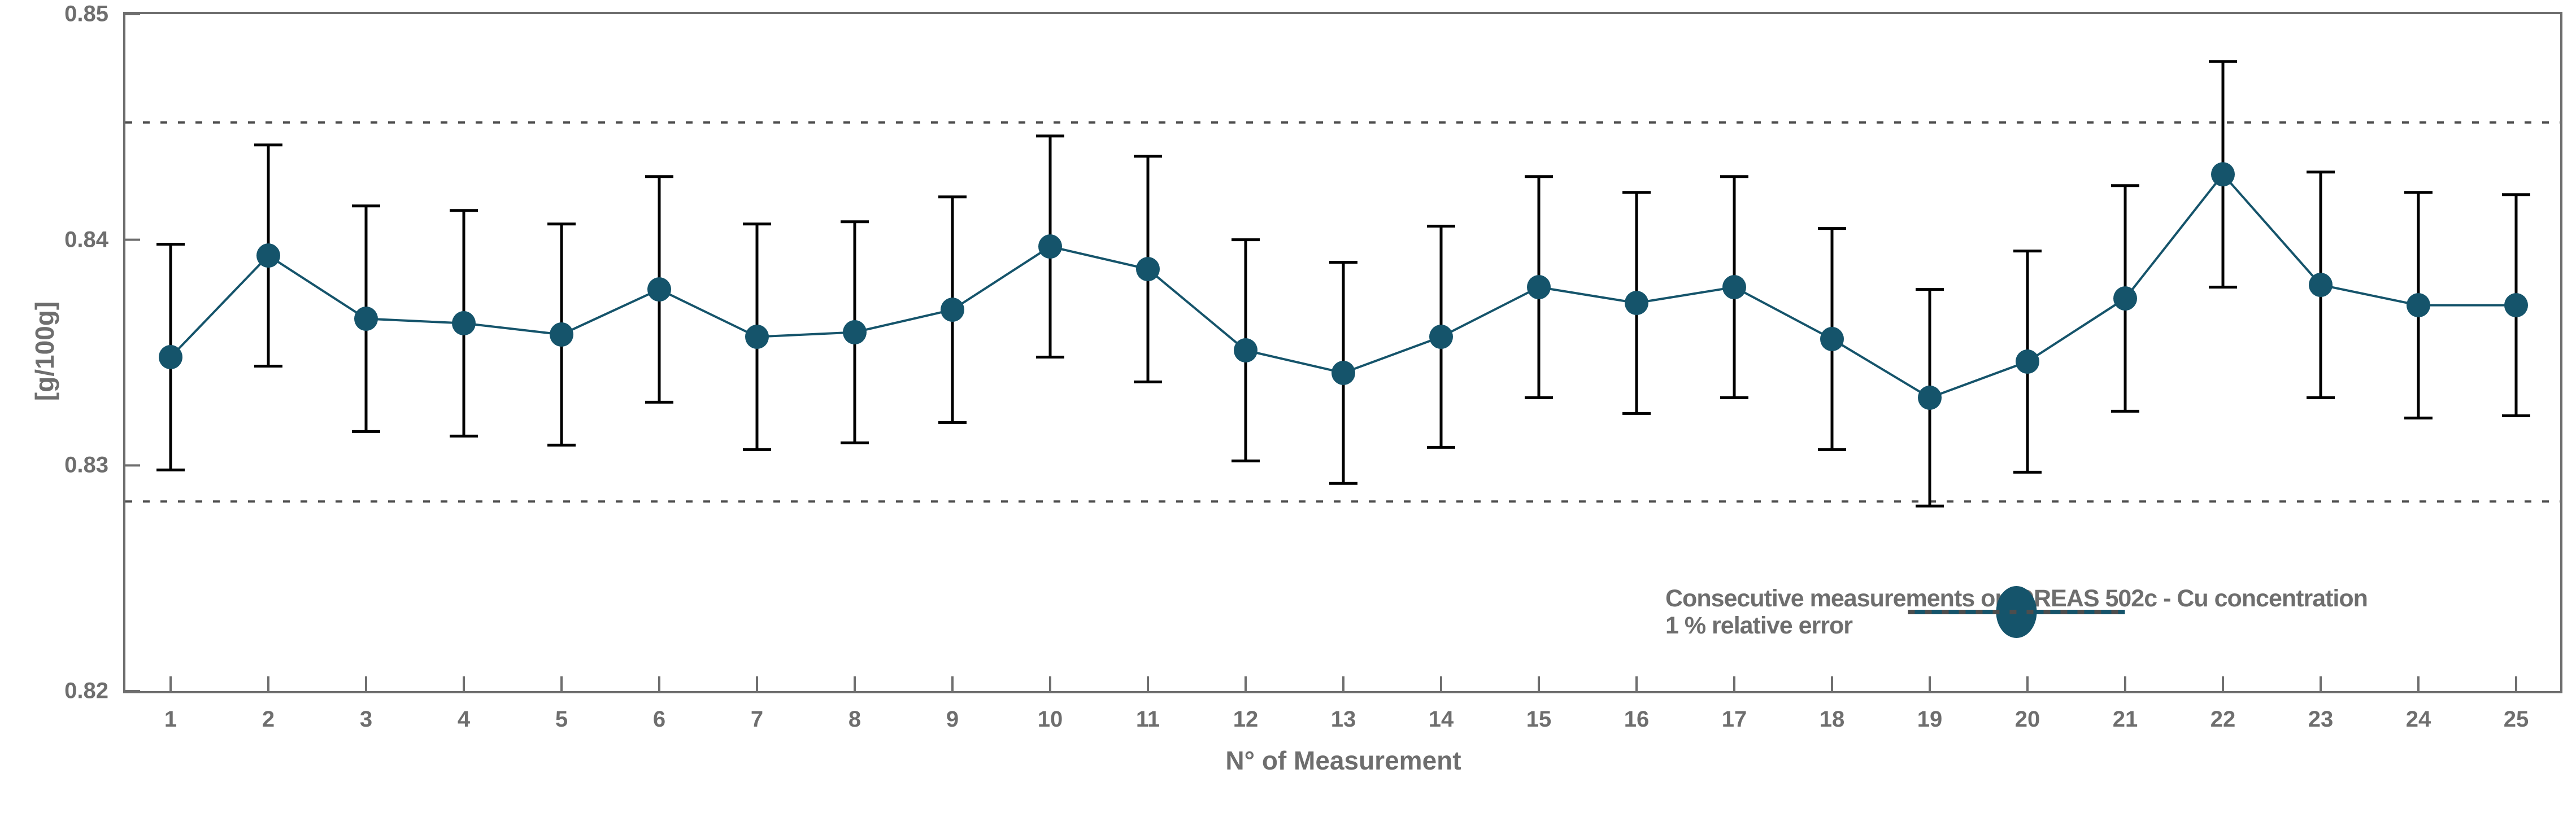  I want to click on x-axis-title: N° of Measurement, so click(1343, 760).